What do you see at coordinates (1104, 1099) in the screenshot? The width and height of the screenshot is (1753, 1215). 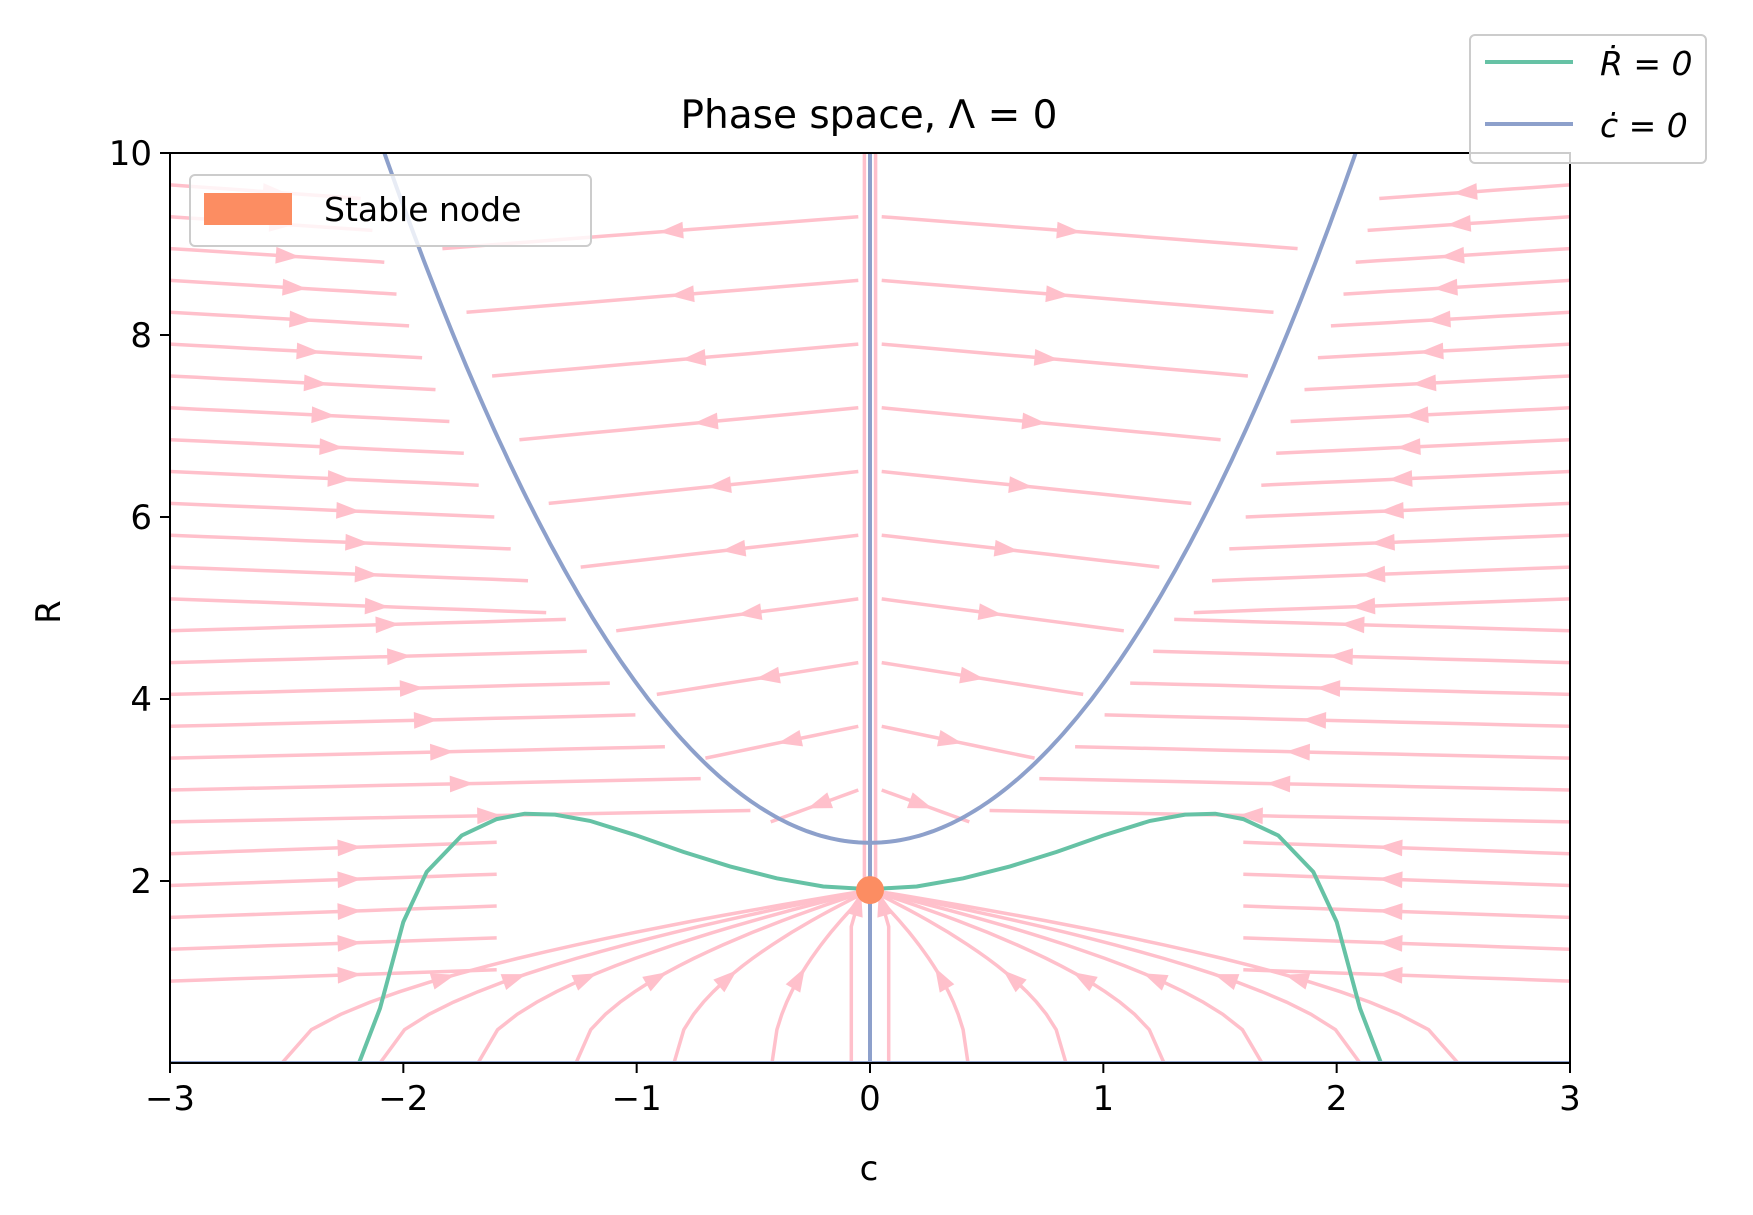 I see `x-tick-label: 1` at bounding box center [1104, 1099].